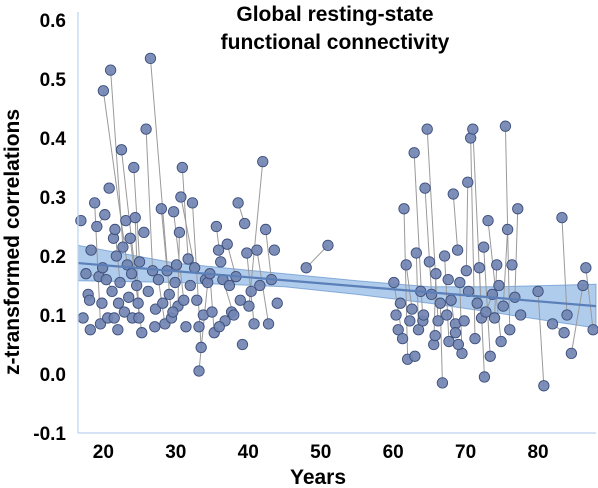 The width and height of the screenshot is (598, 488). Describe the element at coordinates (335, 42) in the screenshot. I see `chart-title-line-2: functional connectivity` at that location.